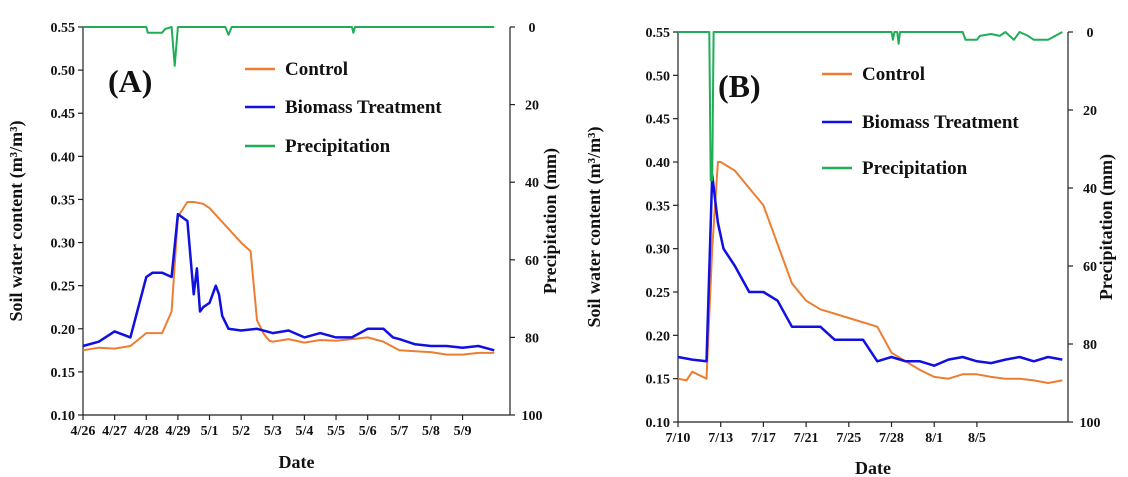 This screenshot has height=477, width=1128. What do you see at coordinates (678, 438) in the screenshot?
I see `x-tick-label: 7/10` at bounding box center [678, 438].